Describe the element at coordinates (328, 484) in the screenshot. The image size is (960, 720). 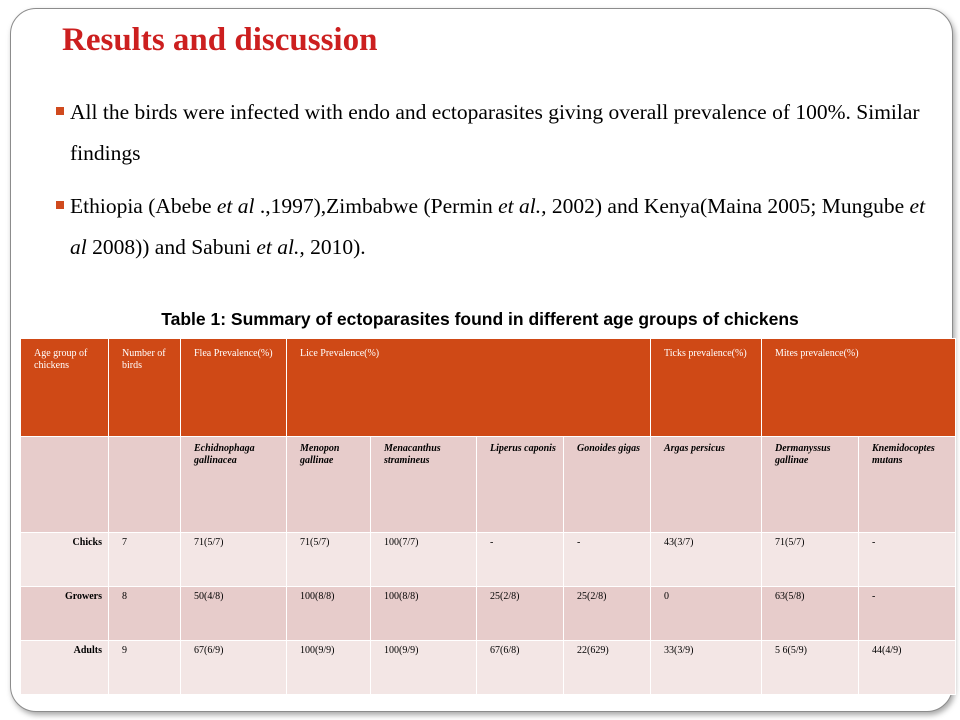
I see `species-name: Menopon gallinae` at that location.